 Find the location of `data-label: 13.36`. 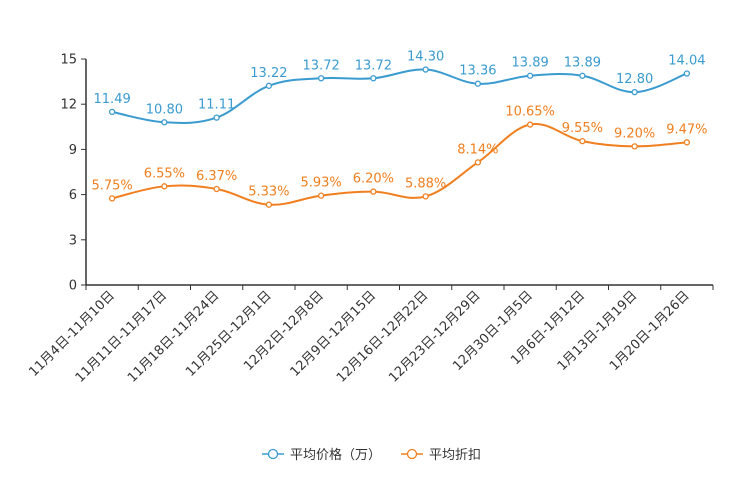

data-label: 13.36 is located at coordinates (477, 71).